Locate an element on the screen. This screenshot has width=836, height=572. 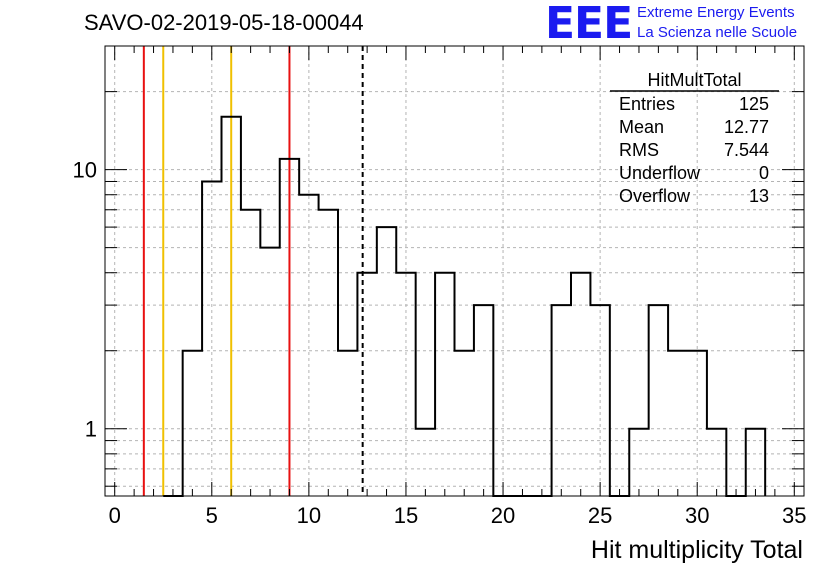
x-tick-label: 0 is located at coordinates (115, 515).